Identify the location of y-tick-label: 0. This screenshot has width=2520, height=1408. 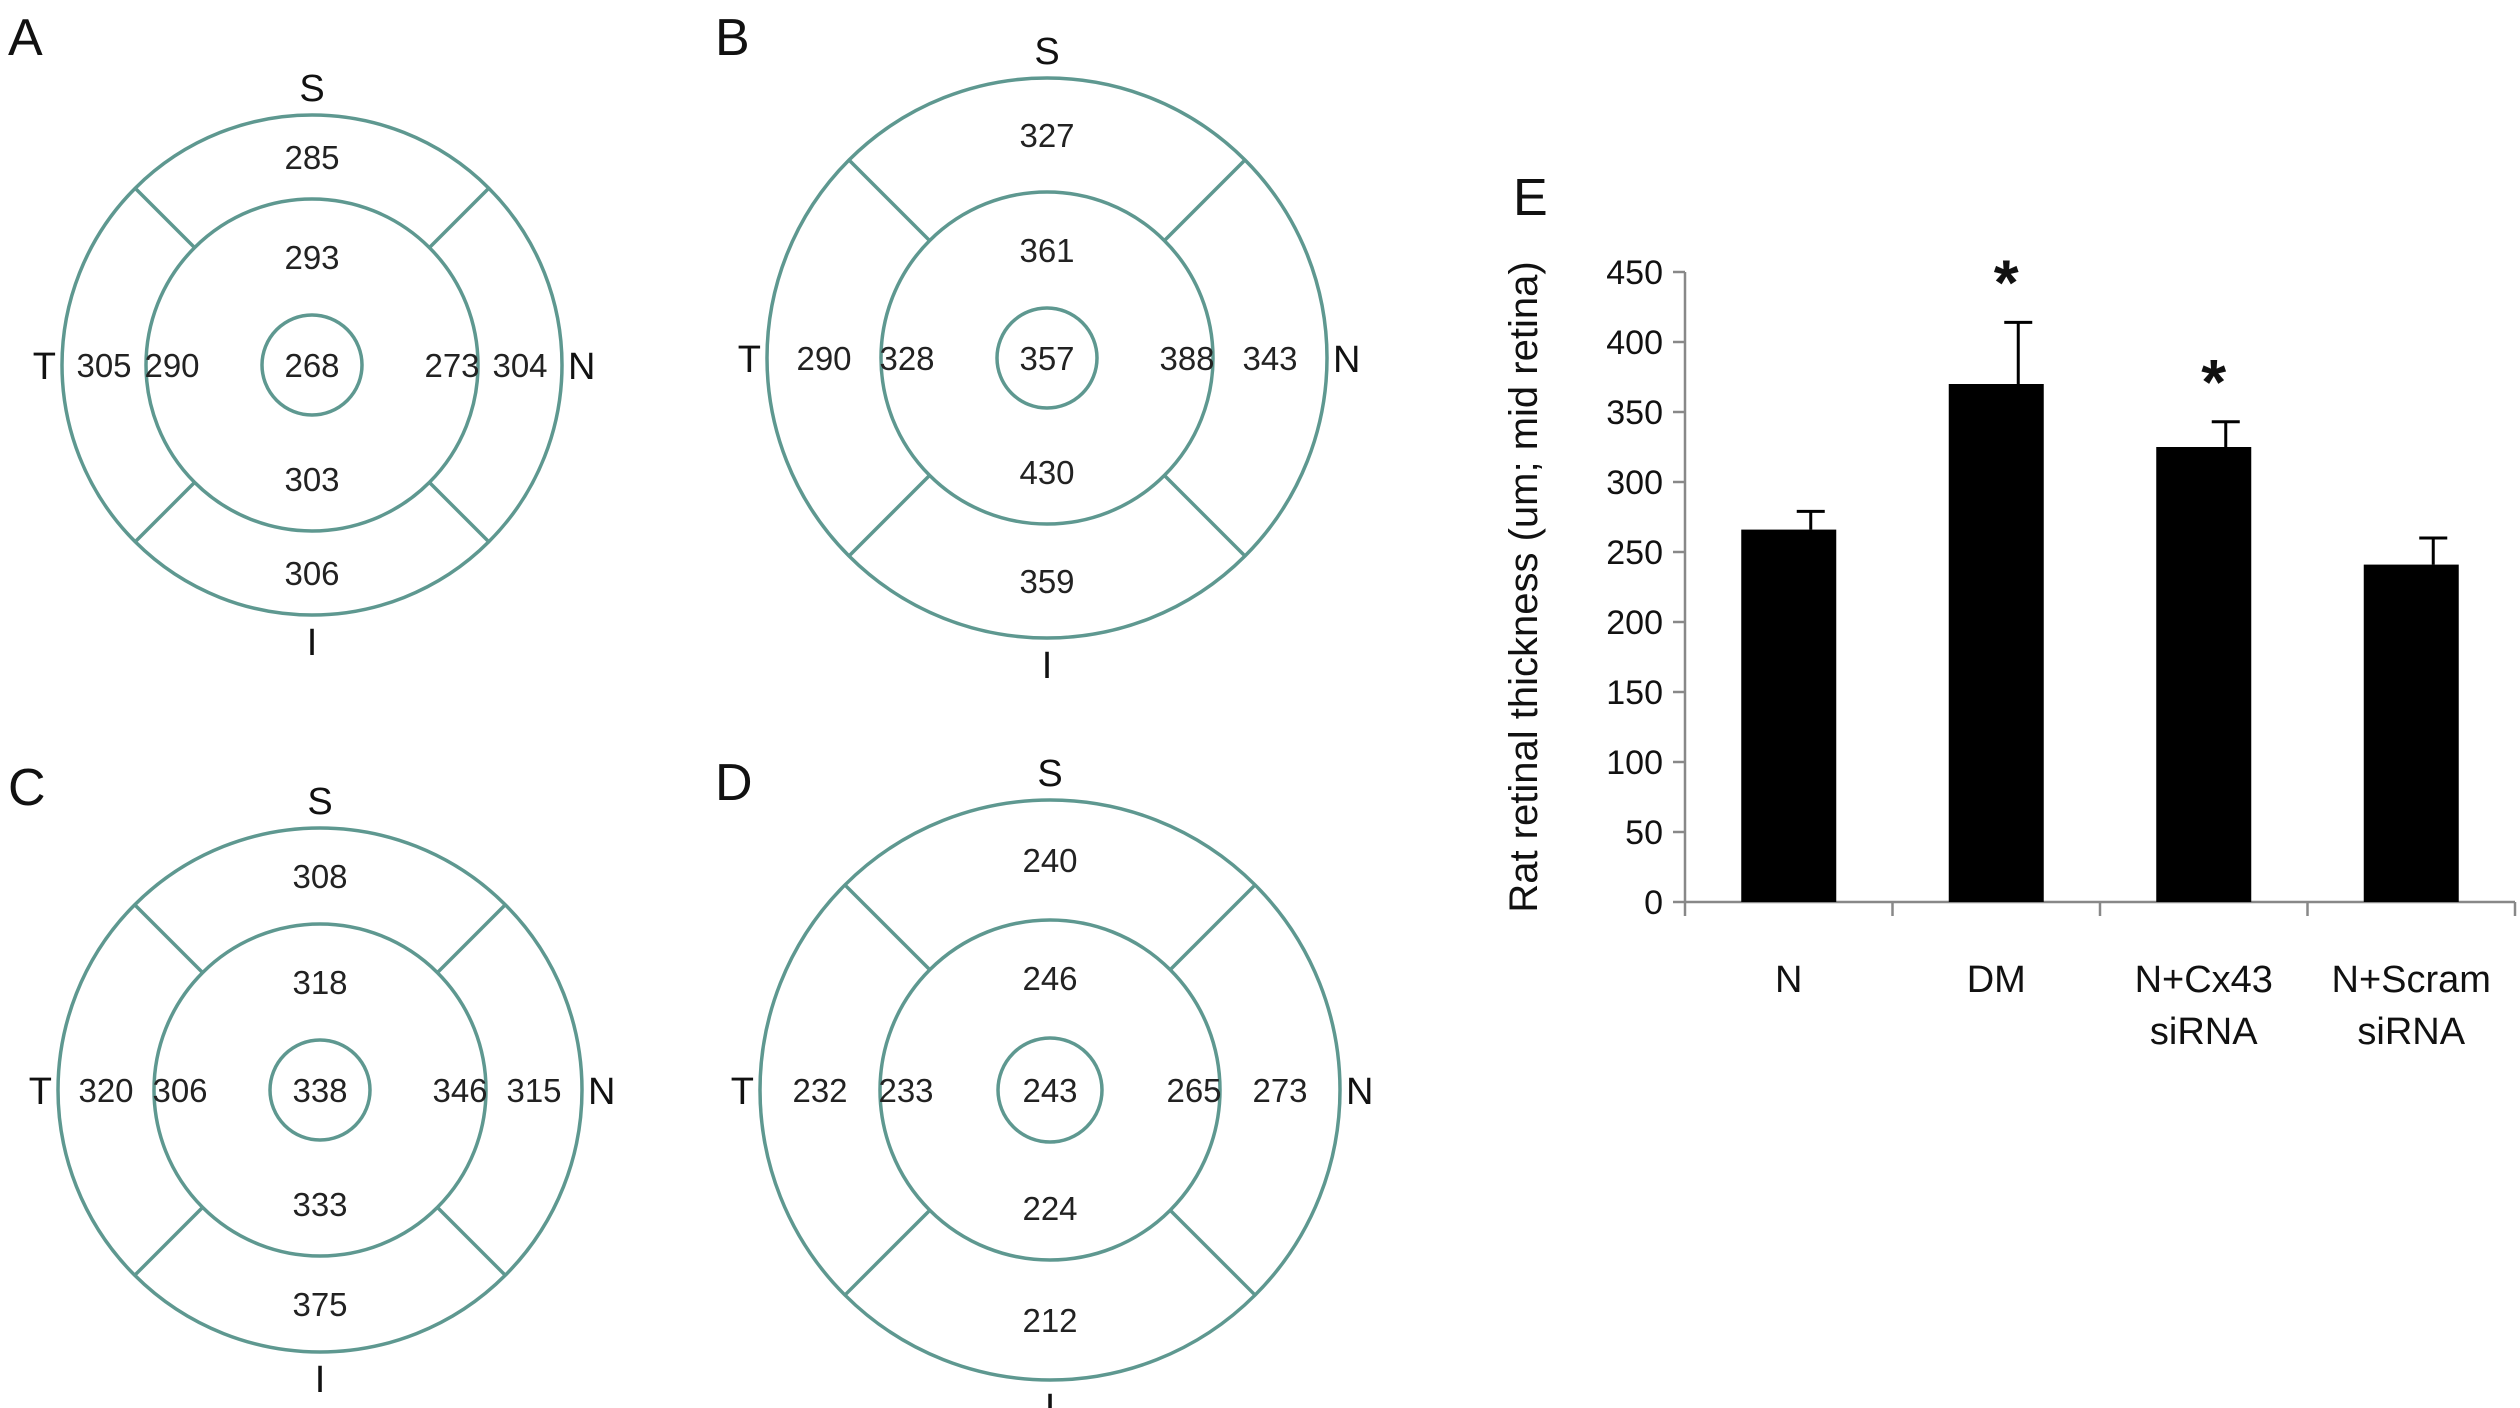
(1653, 903).